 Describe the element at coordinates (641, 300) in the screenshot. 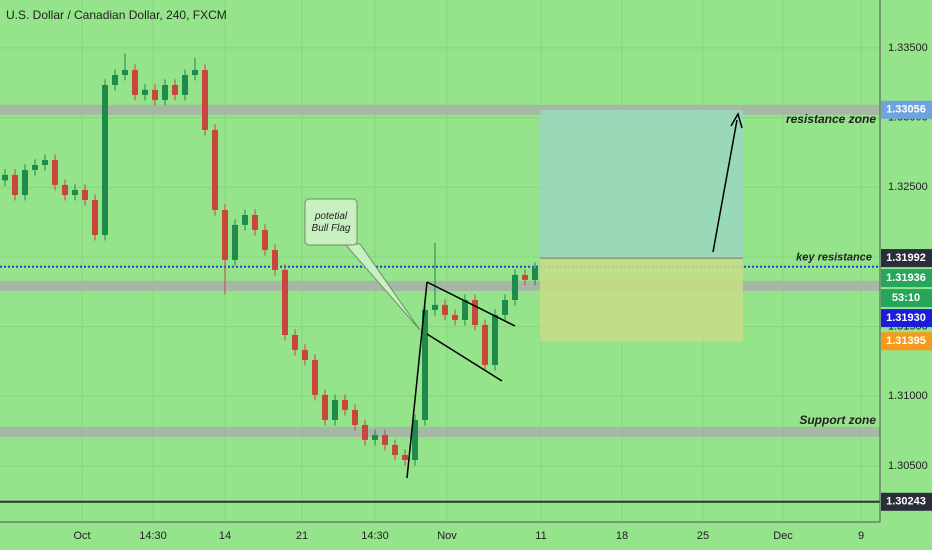

I see `loss-zone` at that location.